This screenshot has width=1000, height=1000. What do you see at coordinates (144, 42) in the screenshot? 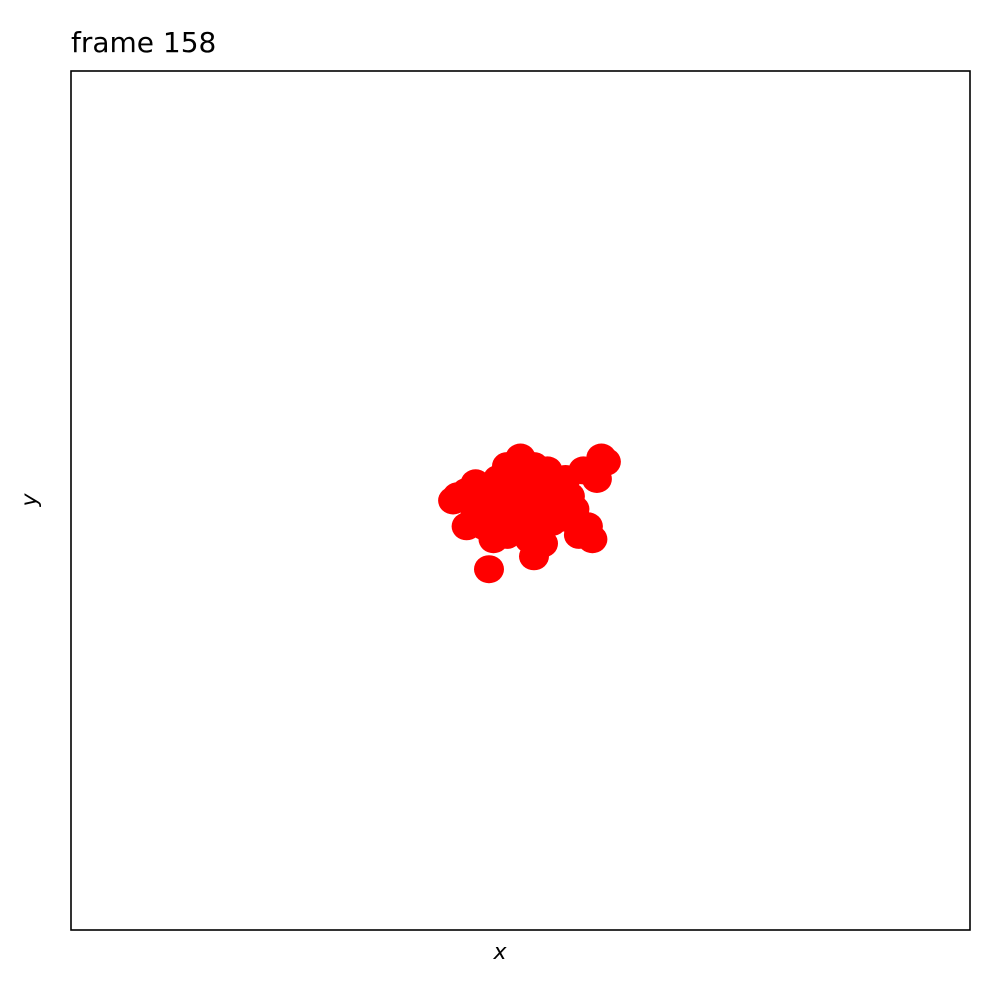
I see `chart-title: frame 158` at bounding box center [144, 42].